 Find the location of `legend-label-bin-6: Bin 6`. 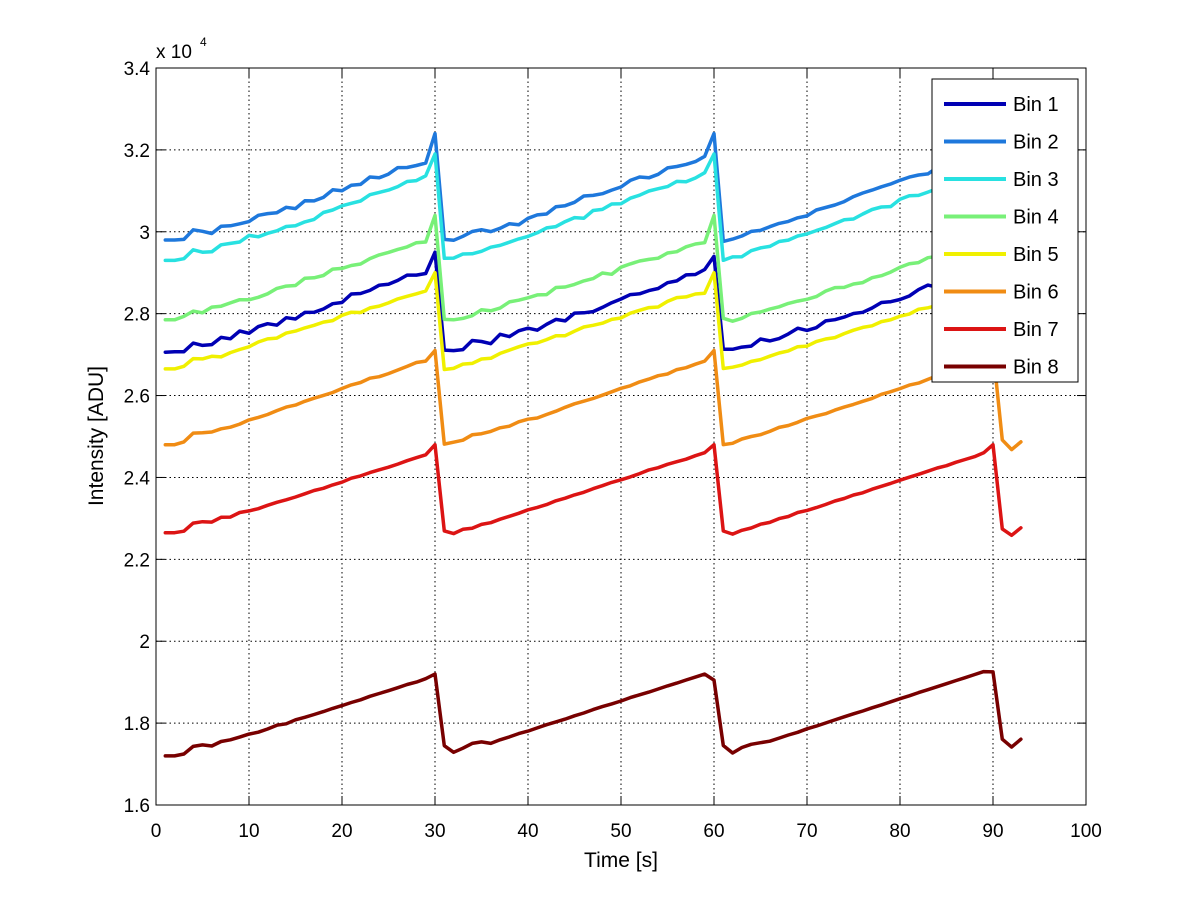

legend-label-bin-6: Bin 6 is located at coordinates (1036, 293).